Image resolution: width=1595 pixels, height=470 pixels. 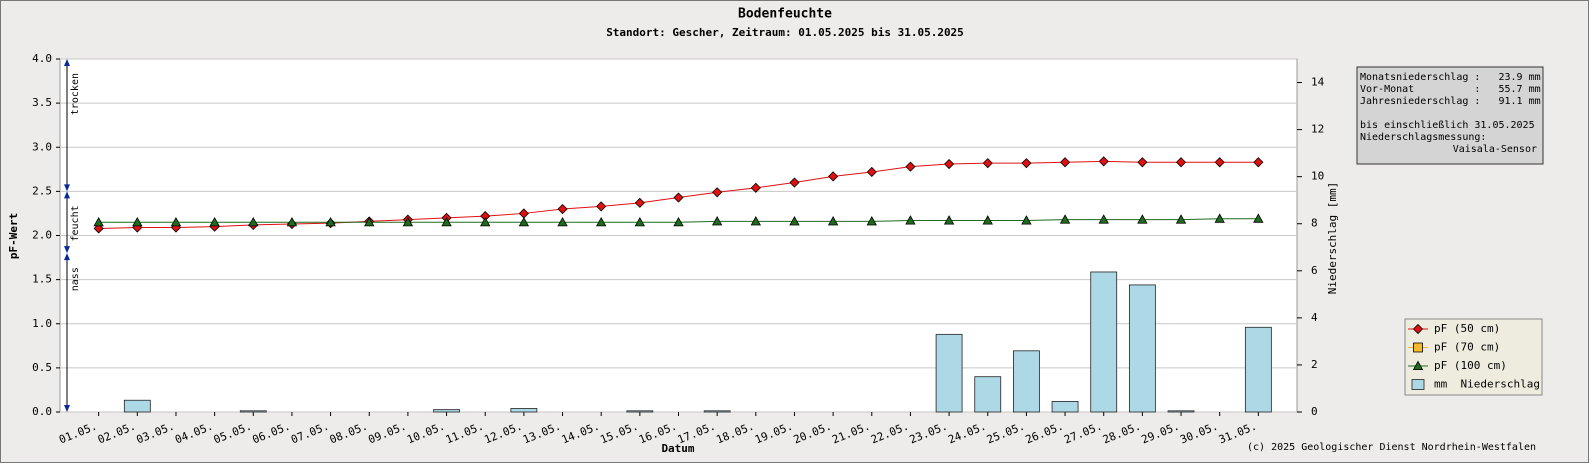 What do you see at coordinates (1470, 365) in the screenshot?
I see `legend-label: pF (100 cm)` at bounding box center [1470, 365].